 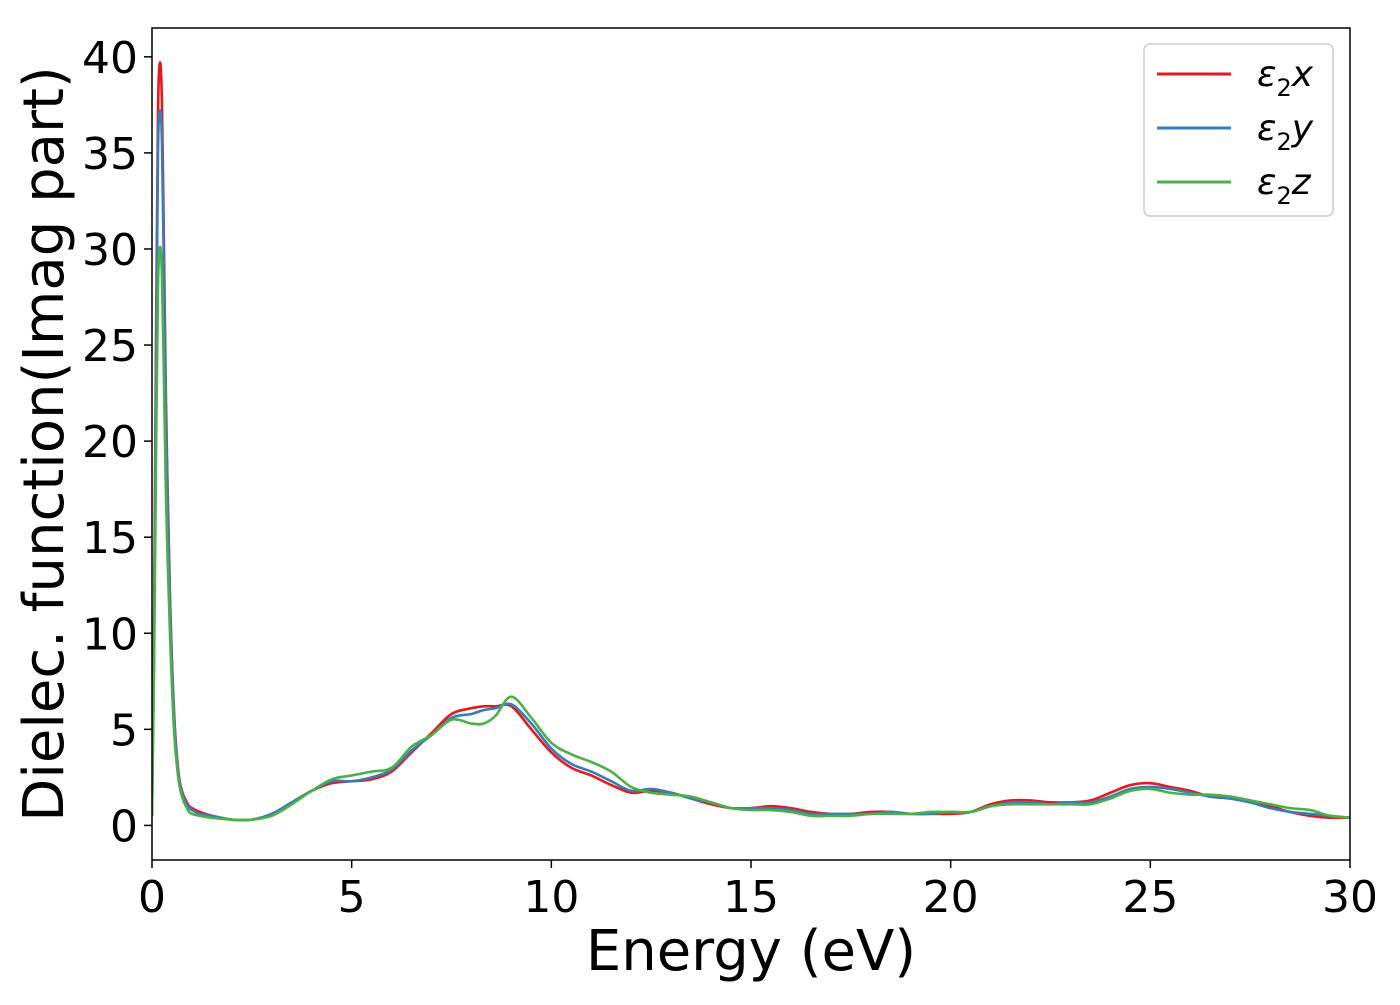 I want to click on y-tick-label: 0, so click(x=124, y=826).